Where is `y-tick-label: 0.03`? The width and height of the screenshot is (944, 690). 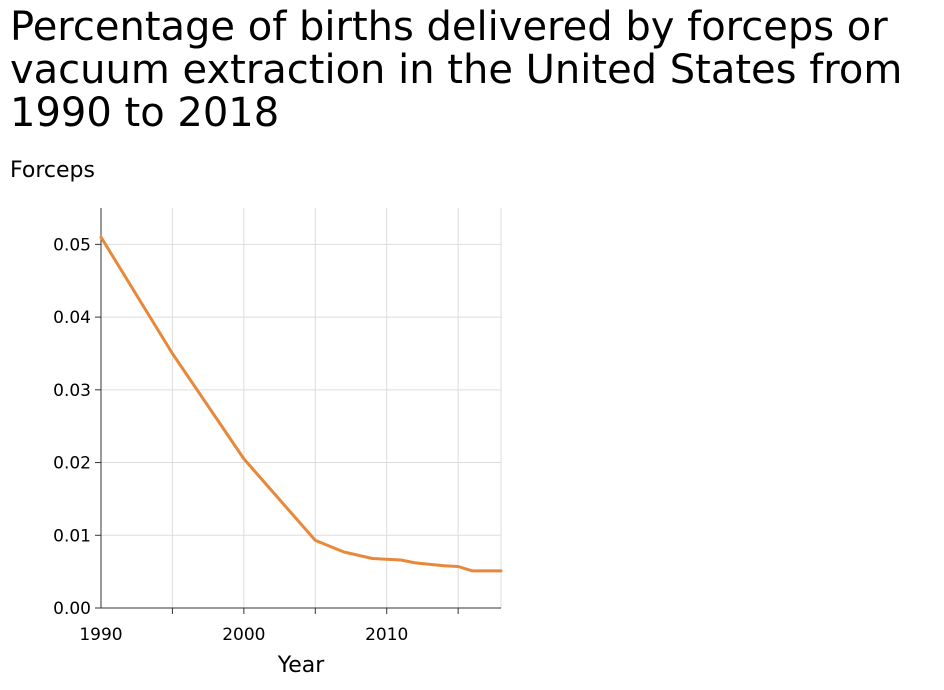 y-tick-label: 0.03 is located at coordinates (72, 391).